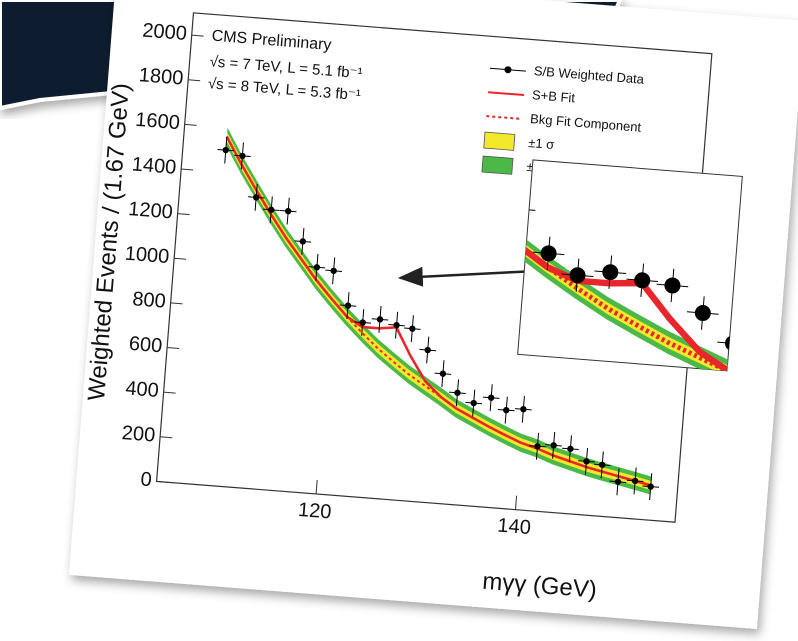  Describe the element at coordinates (514, 527) in the screenshot. I see `x-tick-label: 140` at that location.